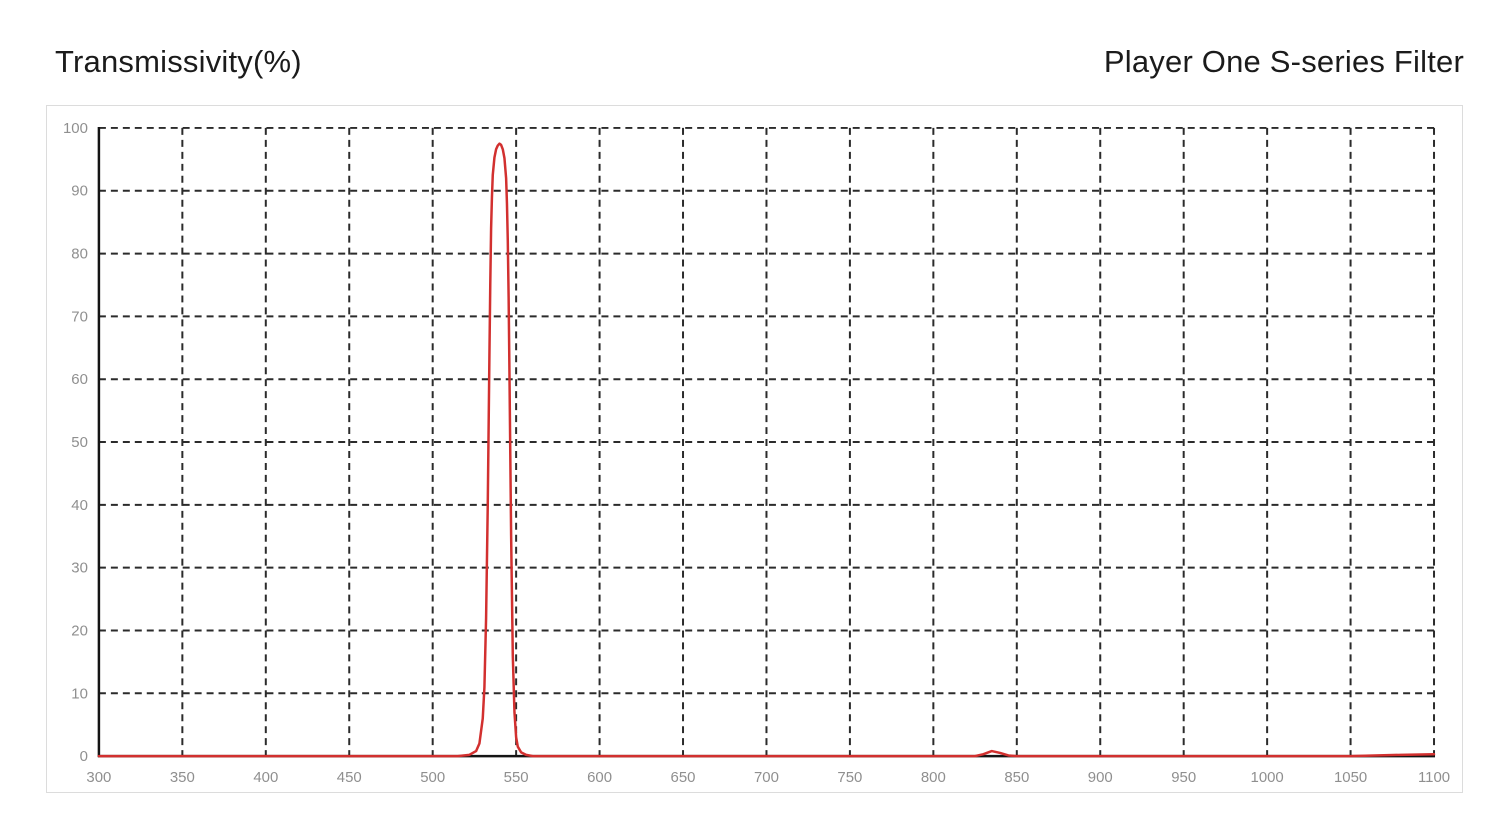 The height and width of the screenshot is (829, 1500). What do you see at coordinates (79, 254) in the screenshot?
I see `y-tick-label: 80` at bounding box center [79, 254].